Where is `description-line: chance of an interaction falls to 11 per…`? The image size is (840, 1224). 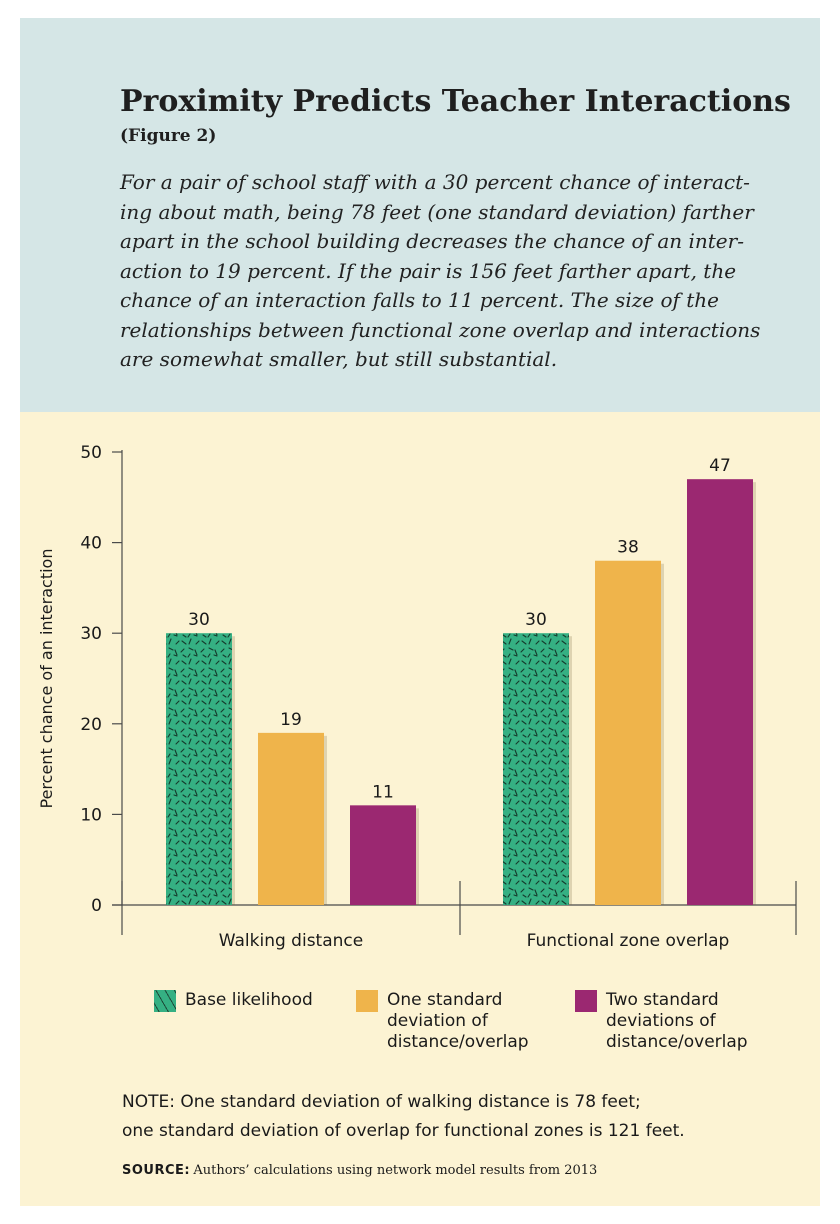 description-line: chance of an interaction falls to 11 per… is located at coordinates (420, 300).